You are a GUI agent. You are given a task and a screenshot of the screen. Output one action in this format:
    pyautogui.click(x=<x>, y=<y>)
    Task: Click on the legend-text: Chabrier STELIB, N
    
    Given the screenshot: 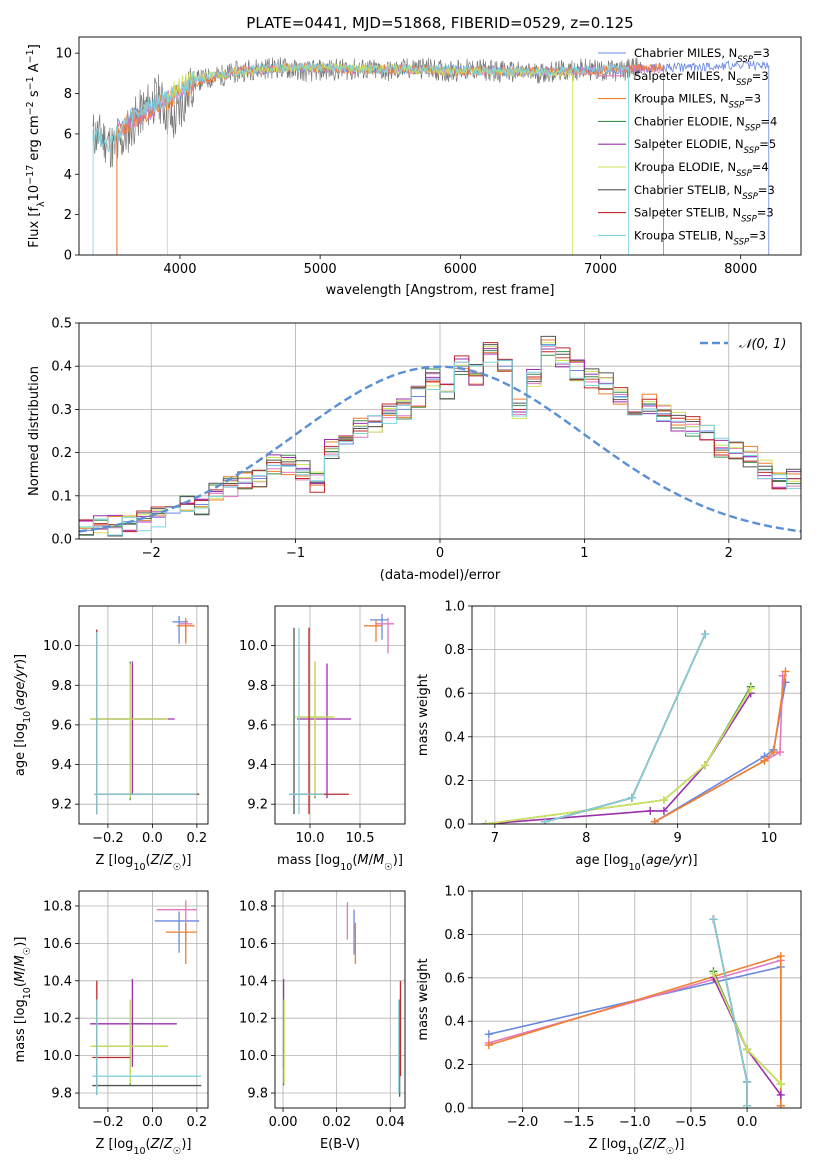 What is the action you would take?
    pyautogui.click(x=688, y=190)
    